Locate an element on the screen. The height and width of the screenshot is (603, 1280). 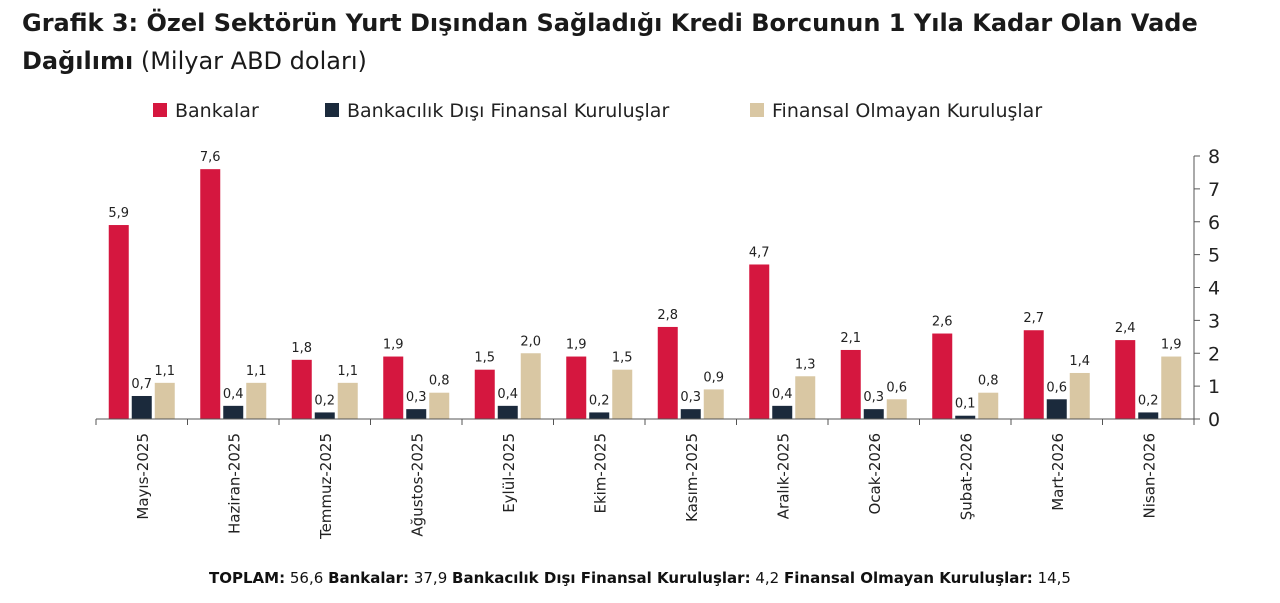
data-label-bankacilik-disi-finansal-kuruluslar-agustos-2025: 0,3 is located at coordinates (416, 397).